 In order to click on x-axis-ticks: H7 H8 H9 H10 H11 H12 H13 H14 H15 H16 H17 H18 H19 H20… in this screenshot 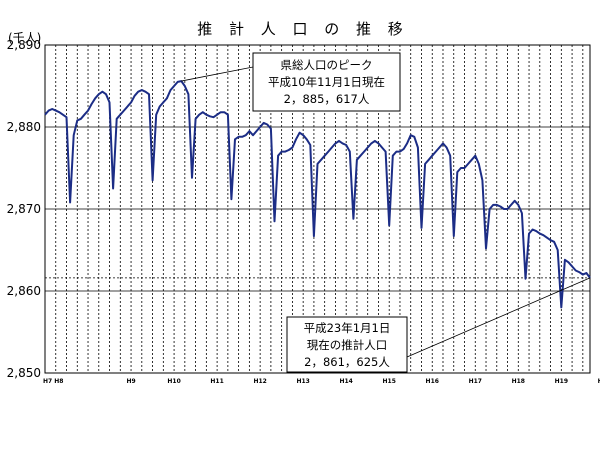, I will do `click(321, 381)`.